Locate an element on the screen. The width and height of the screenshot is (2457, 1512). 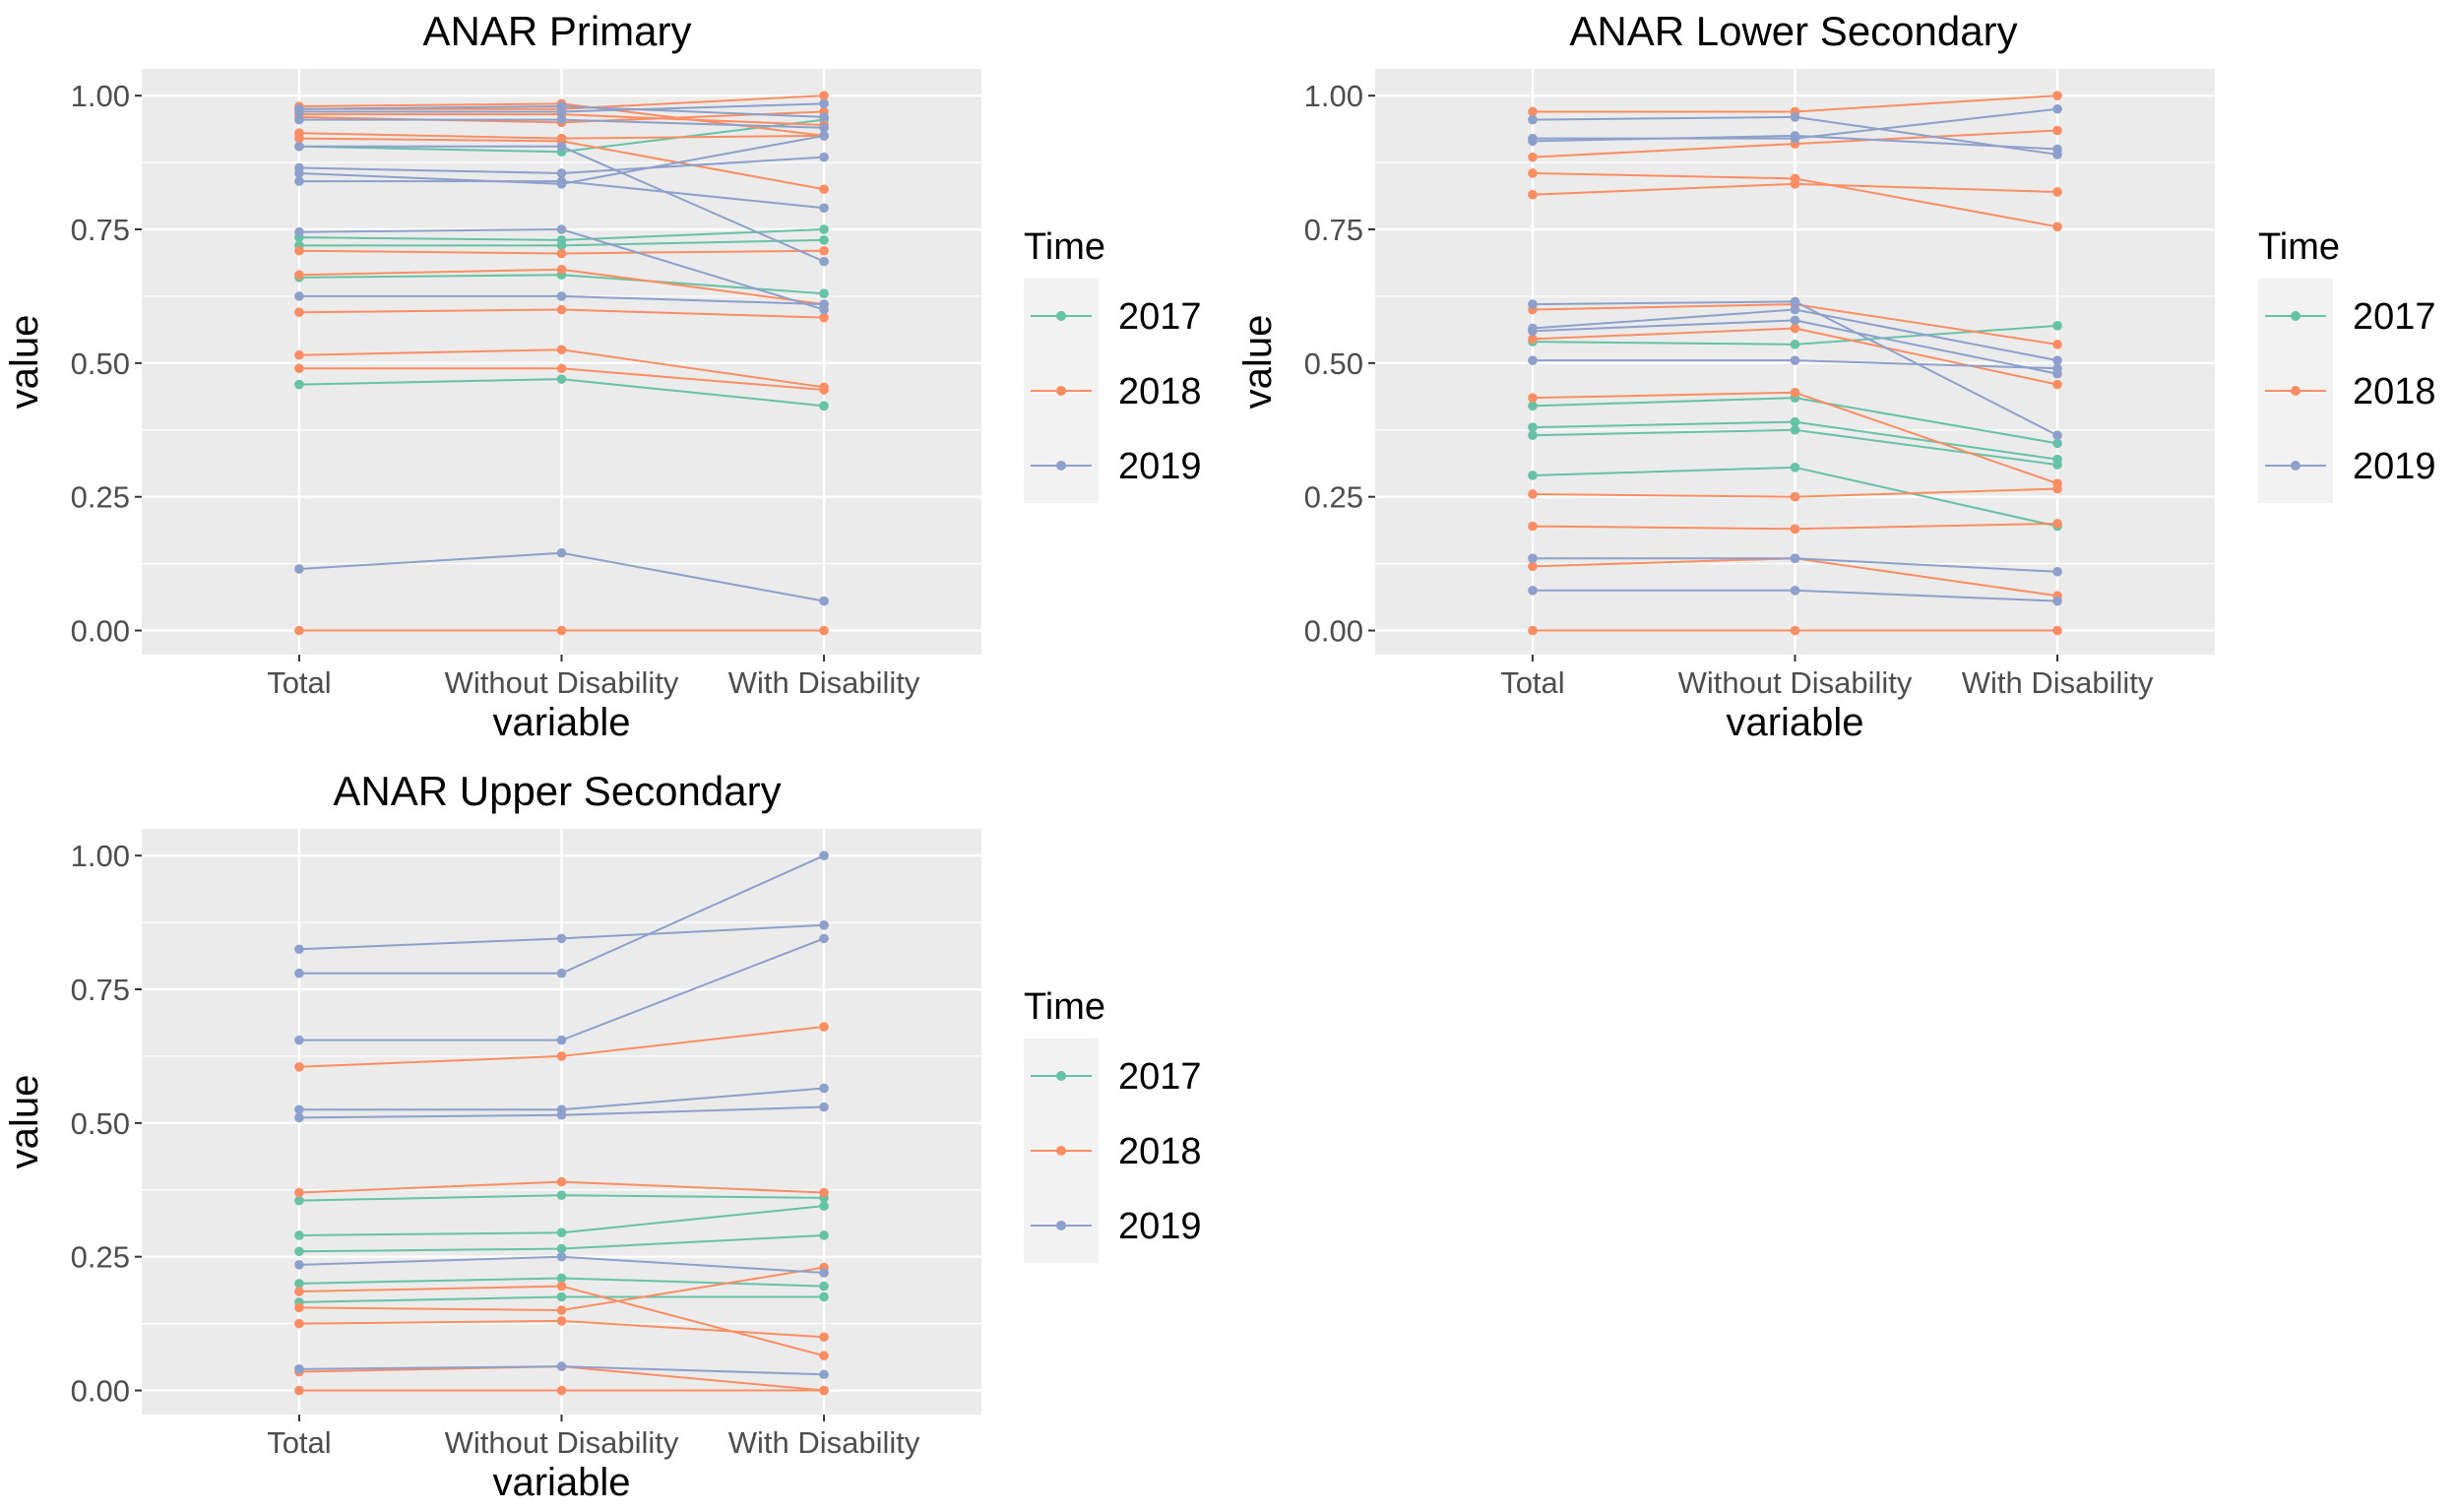
chart-title: ANAR Lower Secondary is located at coordinates (1793, 31).